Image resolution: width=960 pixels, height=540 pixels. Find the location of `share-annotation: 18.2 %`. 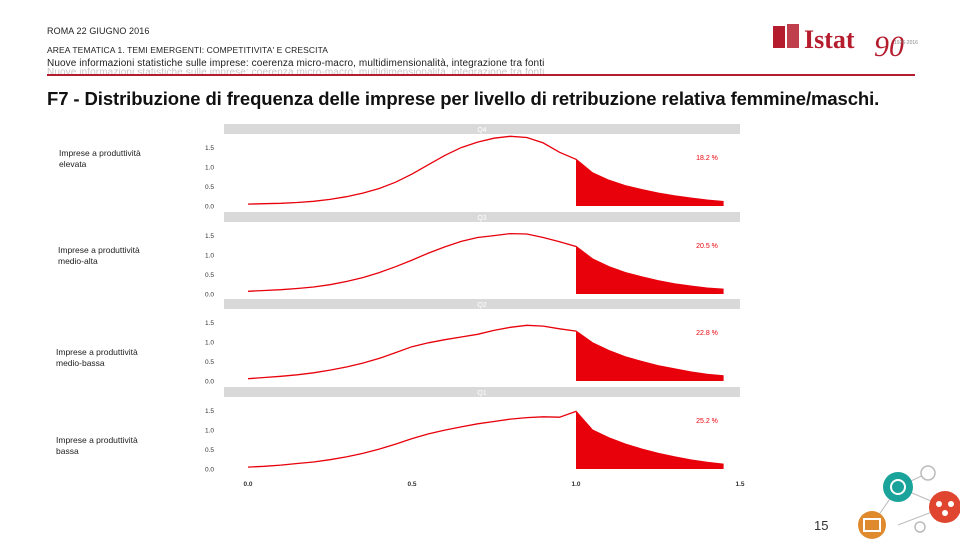

share-annotation: 18.2 % is located at coordinates (707, 158).